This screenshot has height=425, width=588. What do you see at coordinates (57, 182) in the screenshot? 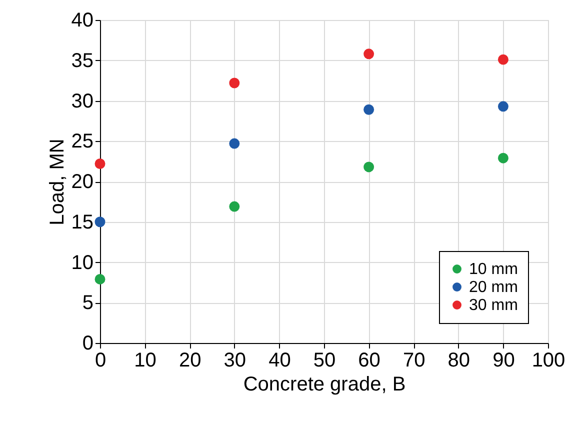
I see `y-axis-title: Load, MN` at bounding box center [57, 182].